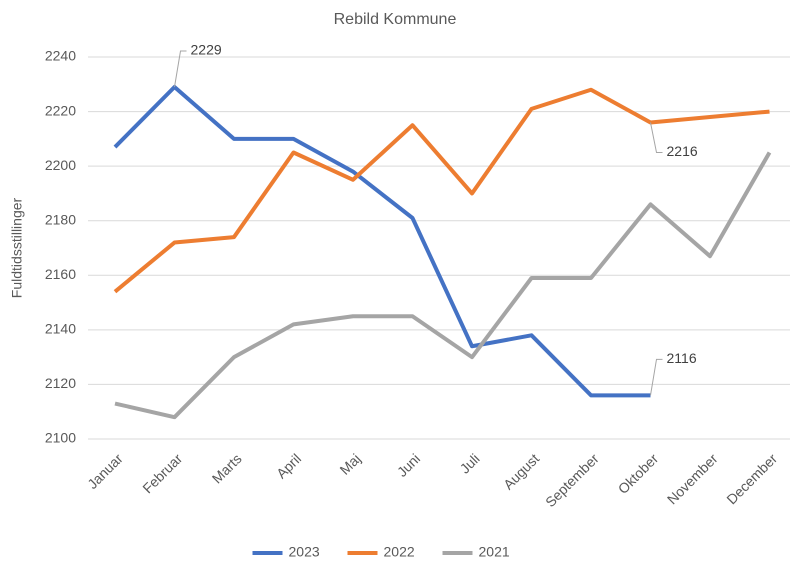 Image resolution: width=792 pixels, height=563 pixels. Describe the element at coordinates (60, 274) in the screenshot. I see `y-tick-label: 2160` at that location.